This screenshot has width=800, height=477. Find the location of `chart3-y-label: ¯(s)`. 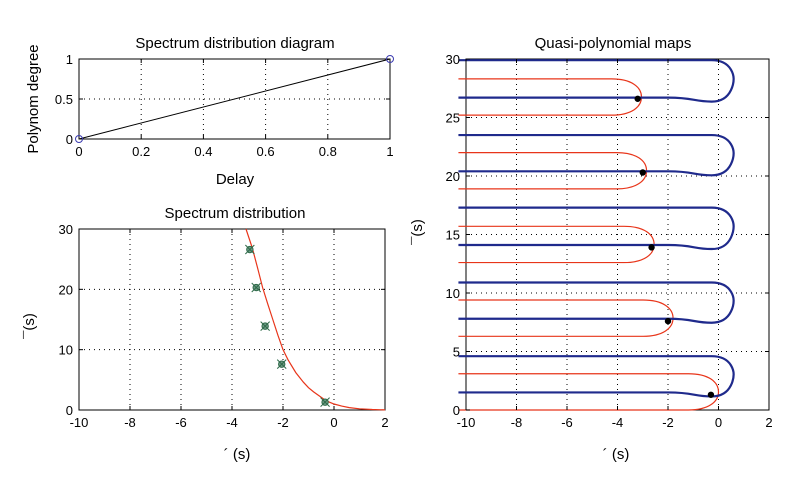

chart3-y-label: ¯(s) is located at coordinates (417, 232).